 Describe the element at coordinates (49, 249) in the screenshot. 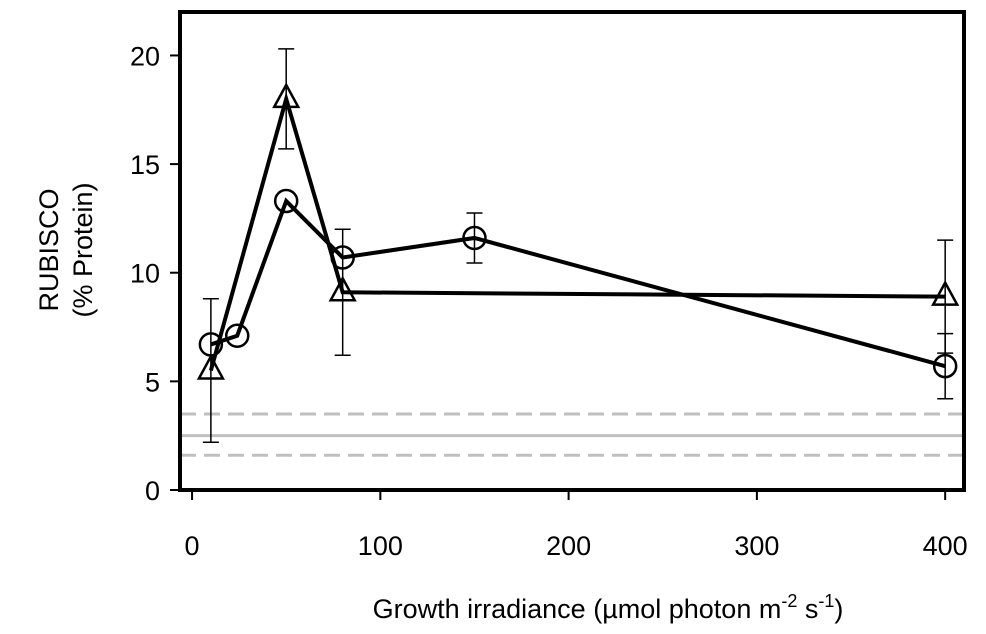

I see `y-axis-label: RUBISCO` at that location.